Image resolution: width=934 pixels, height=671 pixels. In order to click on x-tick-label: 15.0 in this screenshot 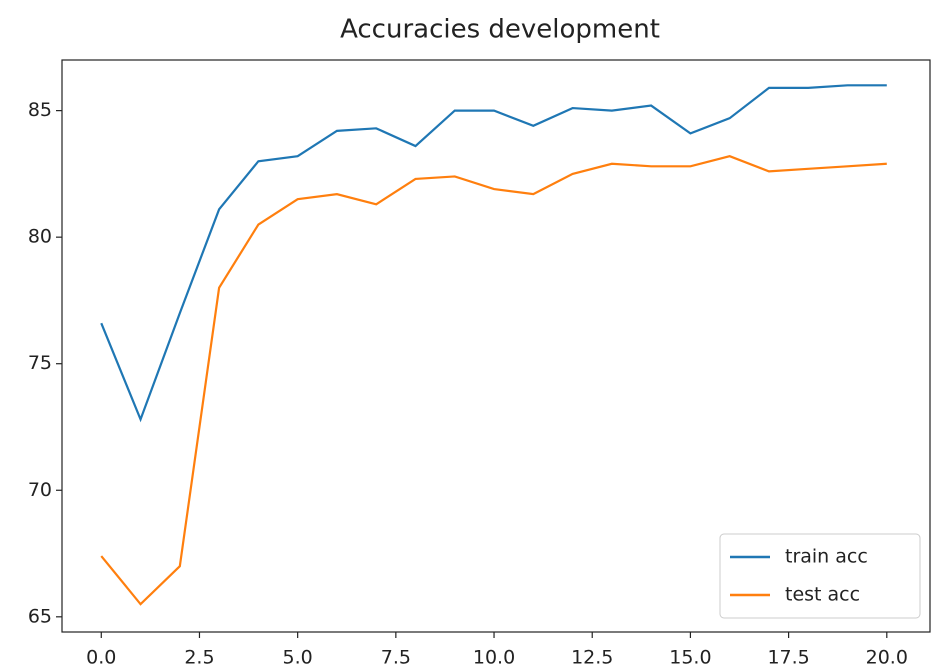, I will do `click(690, 658)`.